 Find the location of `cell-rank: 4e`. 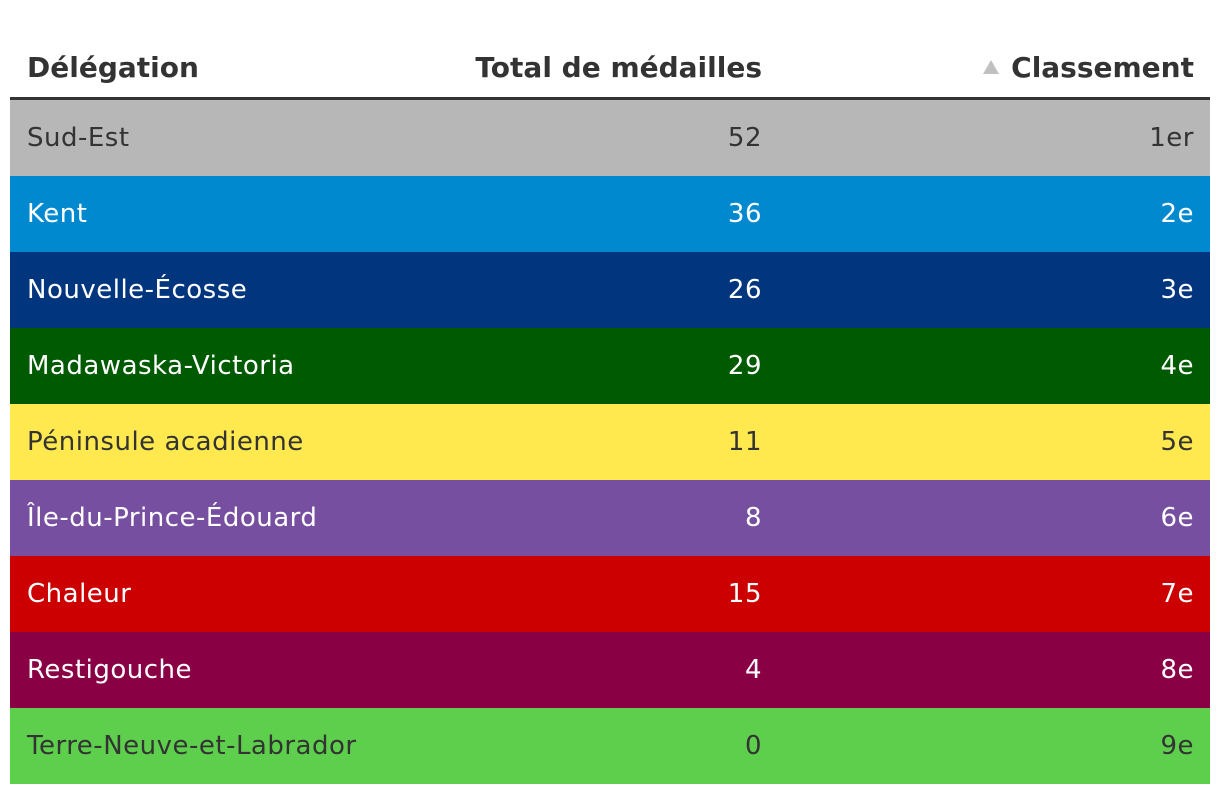

cell-rank: 4e is located at coordinates (1177, 366).